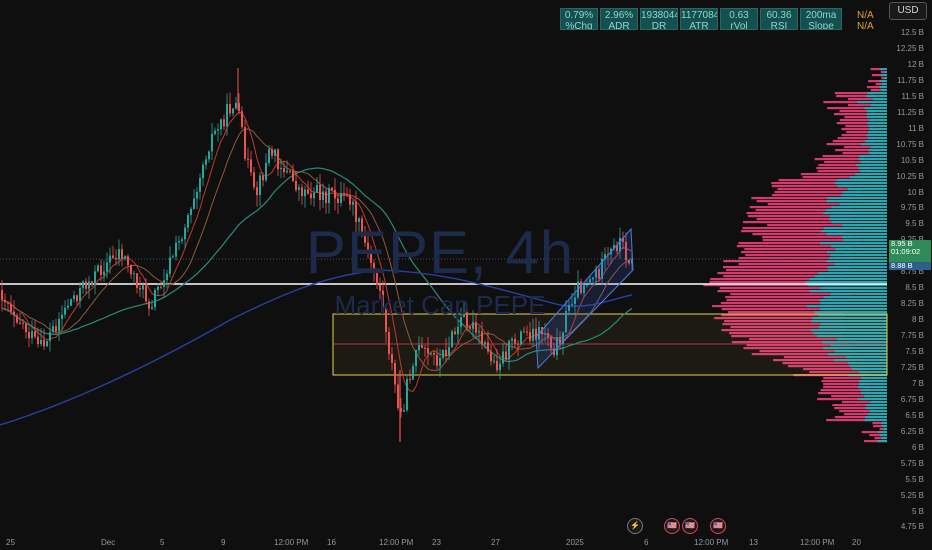 The image size is (932, 550). Describe the element at coordinates (902, 243) in the screenshot. I see `last-price-value: 8.95 B` at that location.